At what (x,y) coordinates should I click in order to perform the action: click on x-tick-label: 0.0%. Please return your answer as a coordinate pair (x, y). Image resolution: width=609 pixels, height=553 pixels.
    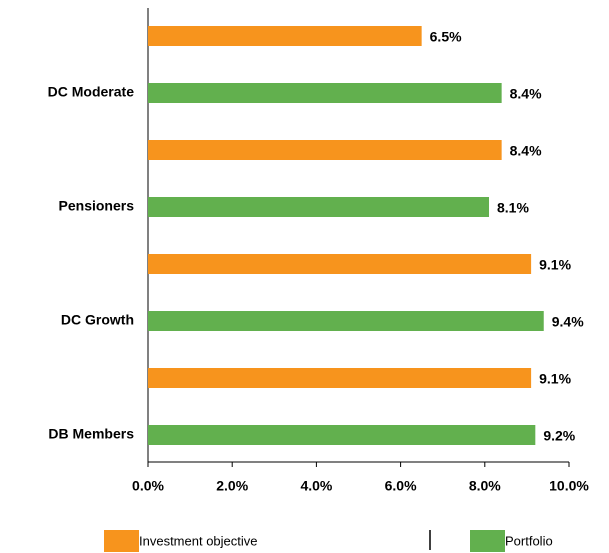
    Looking at the image, I should click on (148, 486).